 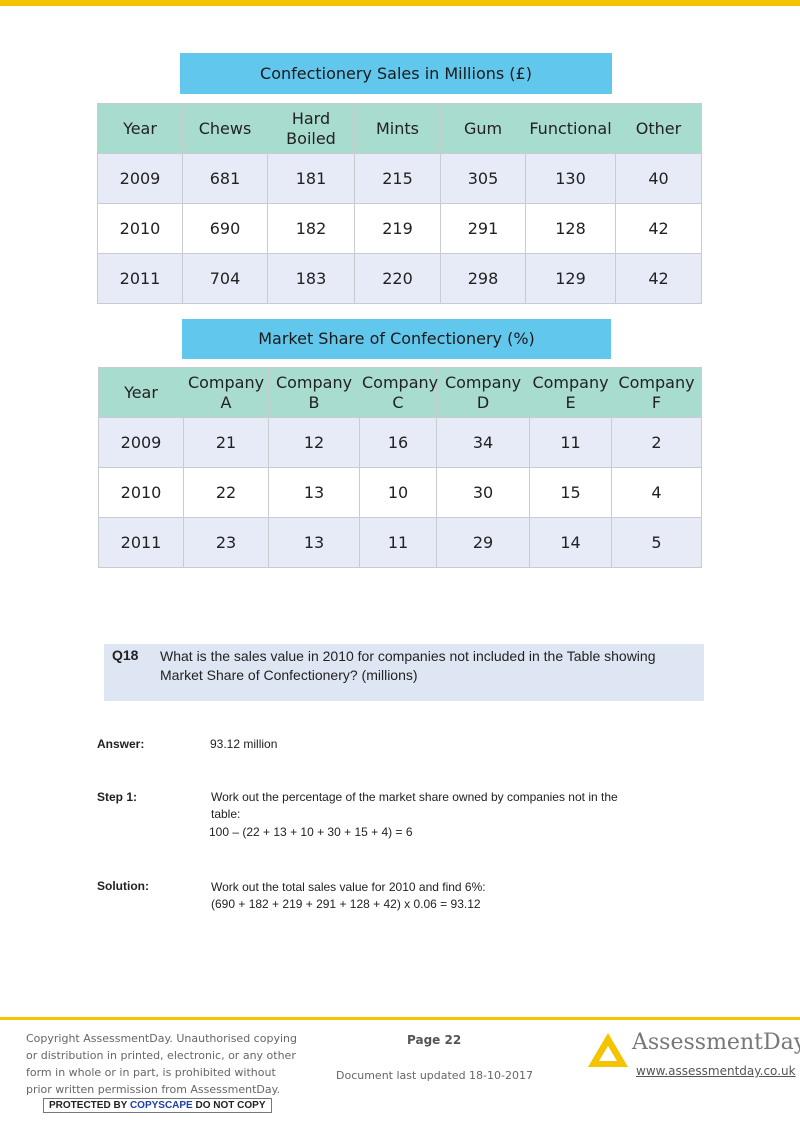 What do you see at coordinates (570, 178) in the screenshot?
I see `table-cell: 130` at bounding box center [570, 178].